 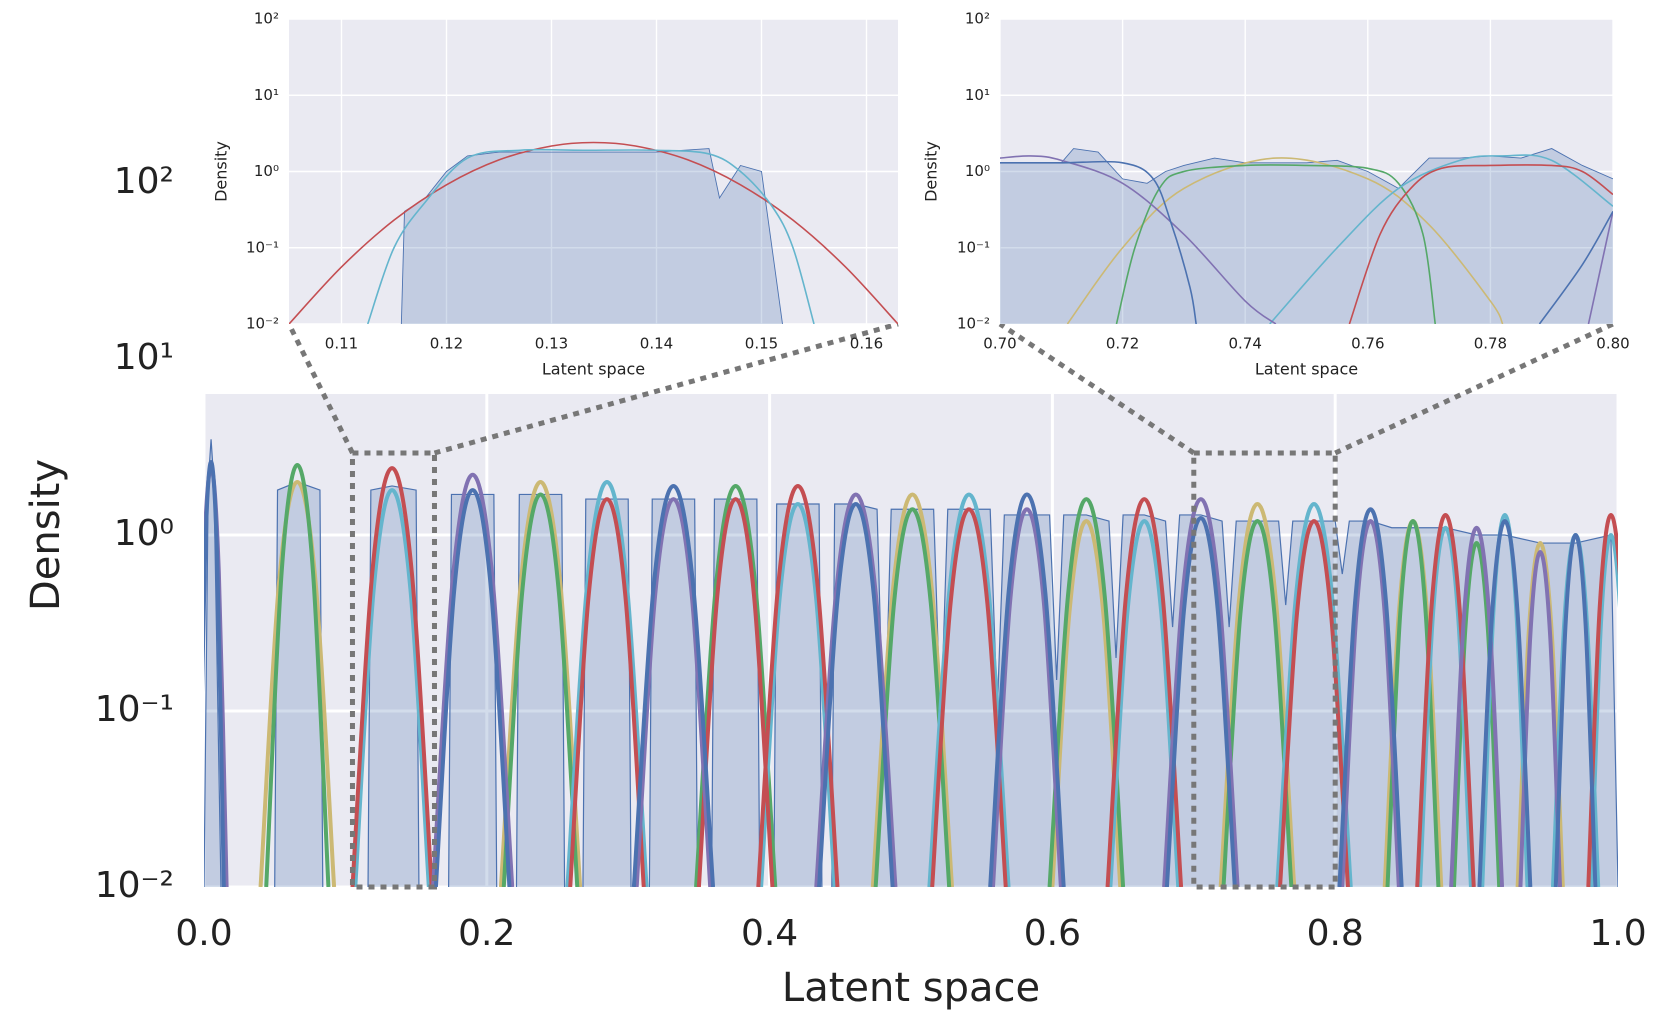 I want to click on x-tick-label: 0.78, so click(x=1490, y=344).